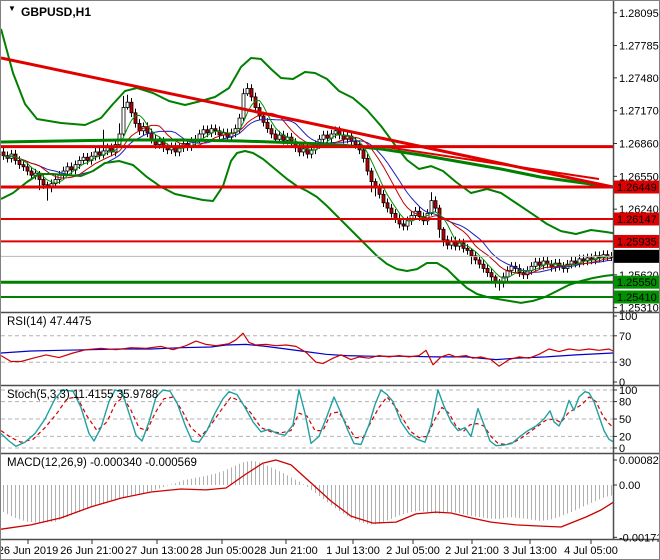  What do you see at coordinates (353, 551) in the screenshot?
I see `svg-text: 1 Jul 13:00` at bounding box center [353, 551].